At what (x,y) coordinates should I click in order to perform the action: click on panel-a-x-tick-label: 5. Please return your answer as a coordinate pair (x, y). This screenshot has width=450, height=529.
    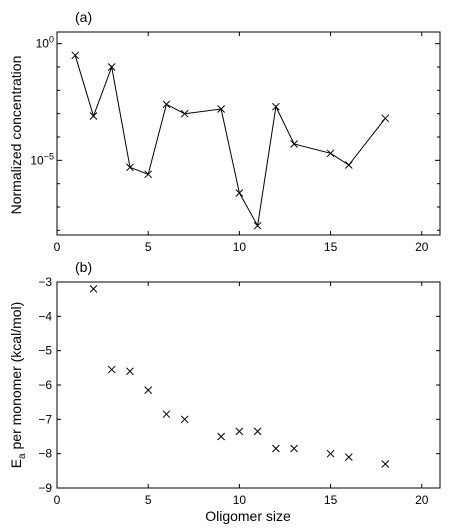
    Looking at the image, I should click on (148, 247).